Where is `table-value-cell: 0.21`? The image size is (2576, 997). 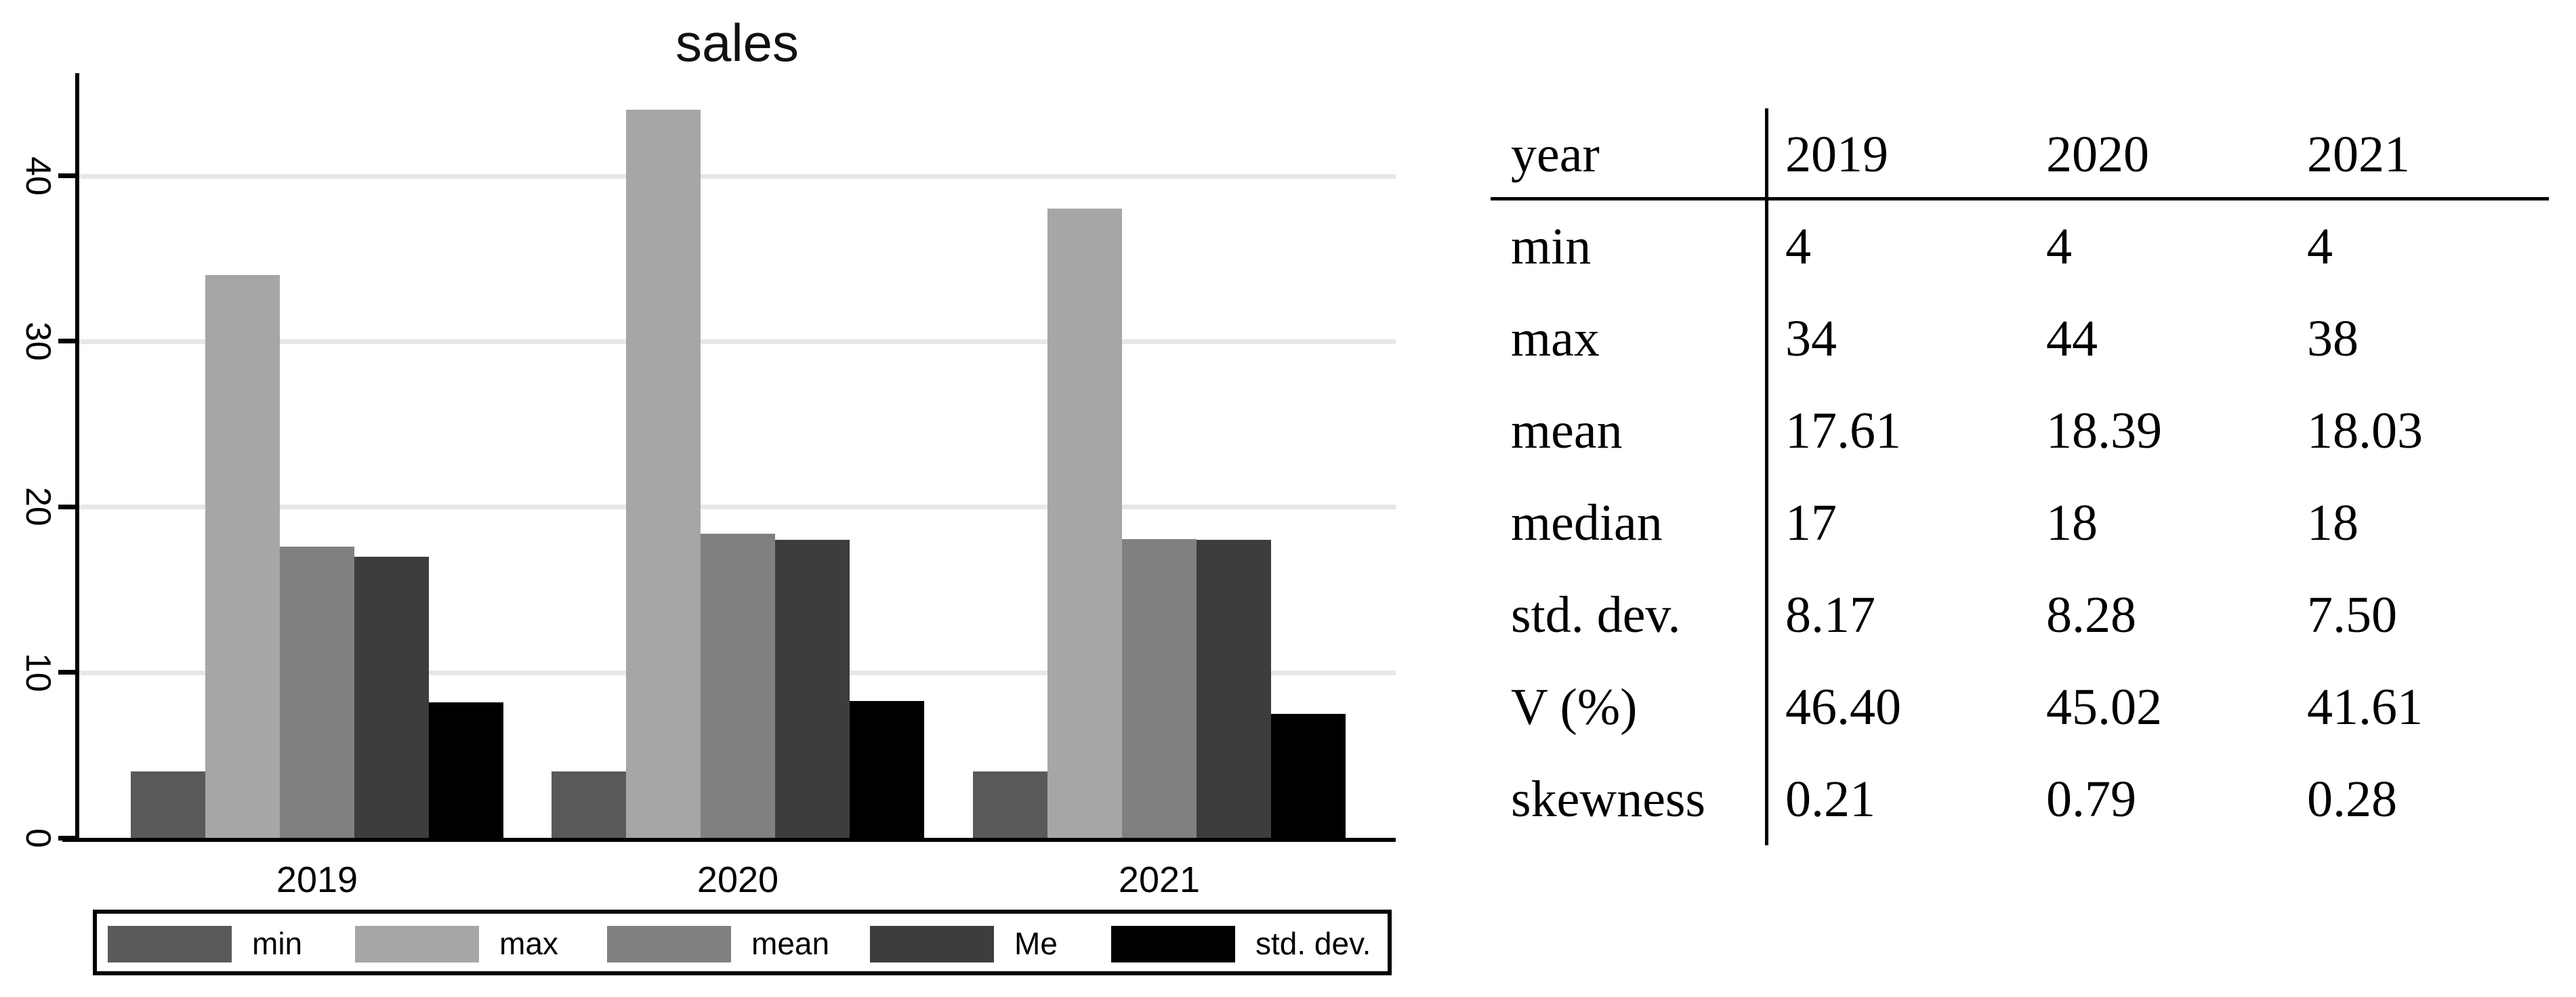
table-value-cell: 0.21 is located at coordinates (1830, 799).